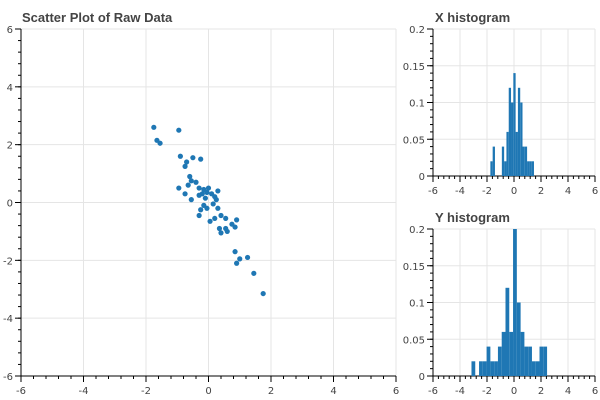 This screenshot has height=400, width=600. I want to click on y-histogram-y-tick-label: 0.1, so click(417, 304).